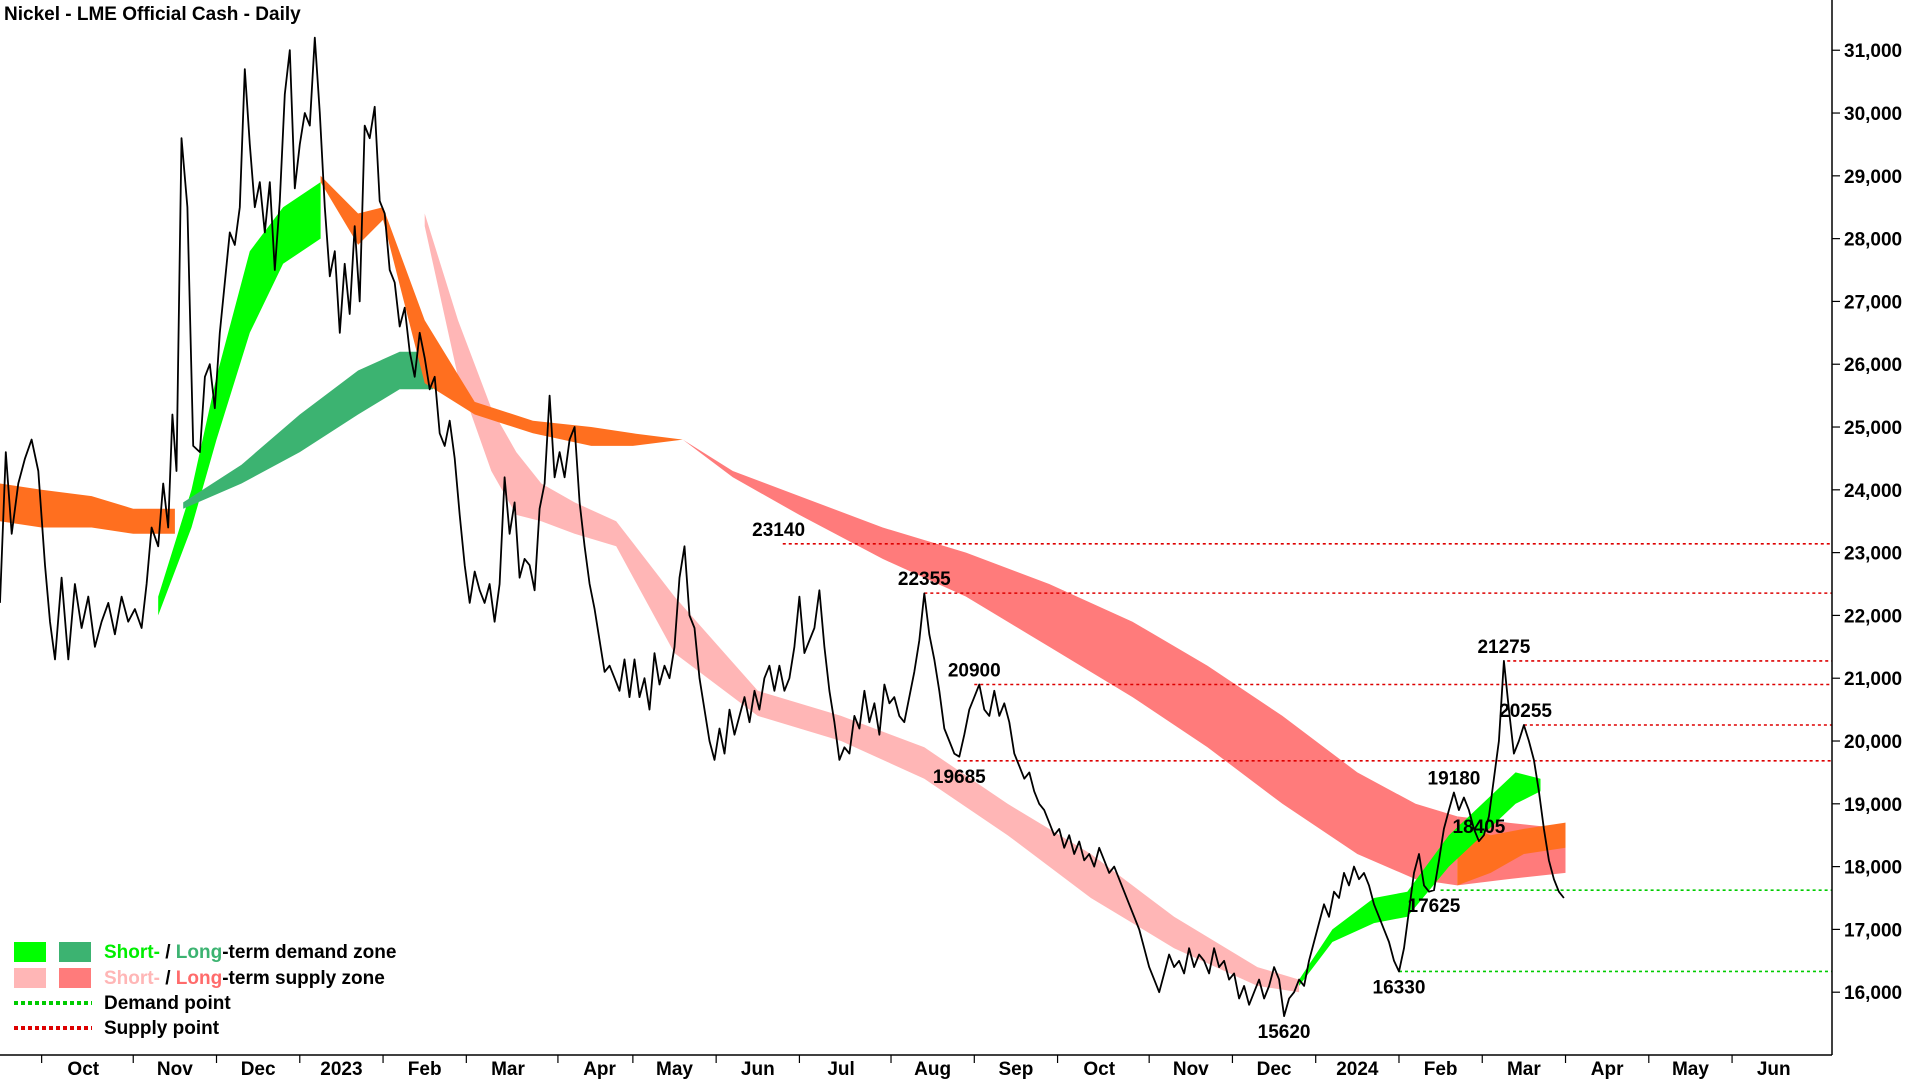 This screenshot has height=1080, width=1920. I want to click on svg-text: Short- / Long-term supply zone, so click(244, 978).